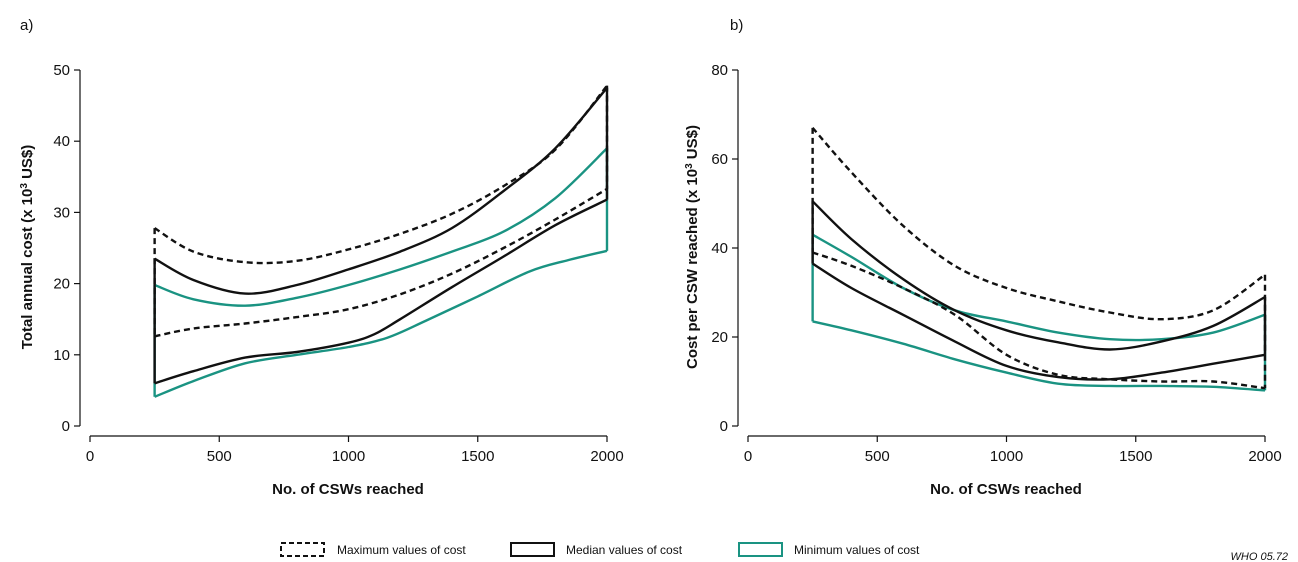 This screenshot has width=1298, height=562. I want to click on panel-label-a: a), so click(26, 25).